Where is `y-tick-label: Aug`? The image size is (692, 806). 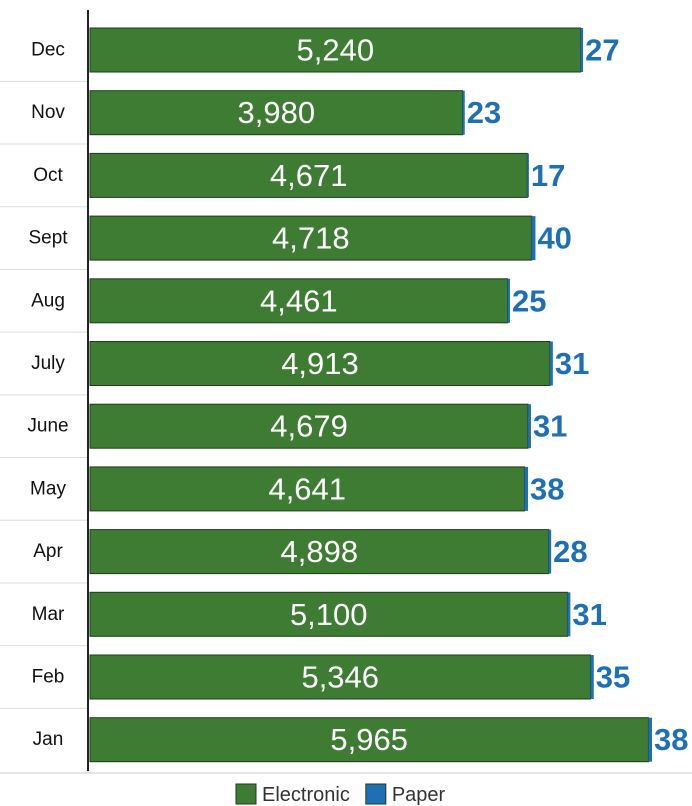
y-tick-label: Aug is located at coordinates (48, 300).